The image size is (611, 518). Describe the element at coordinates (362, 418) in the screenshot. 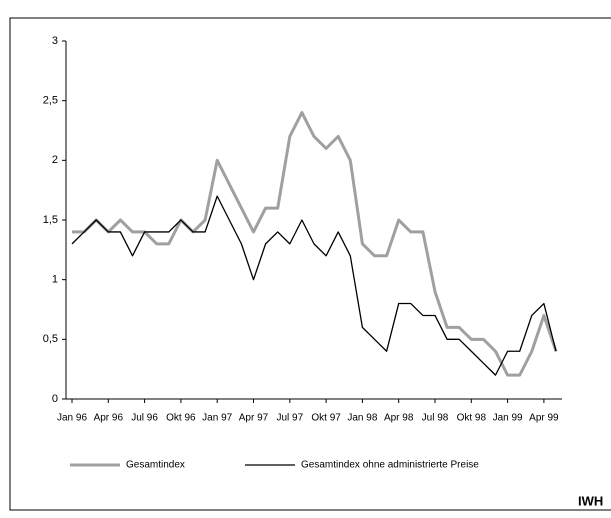

I see `x-tick-label: Jan 98` at that location.